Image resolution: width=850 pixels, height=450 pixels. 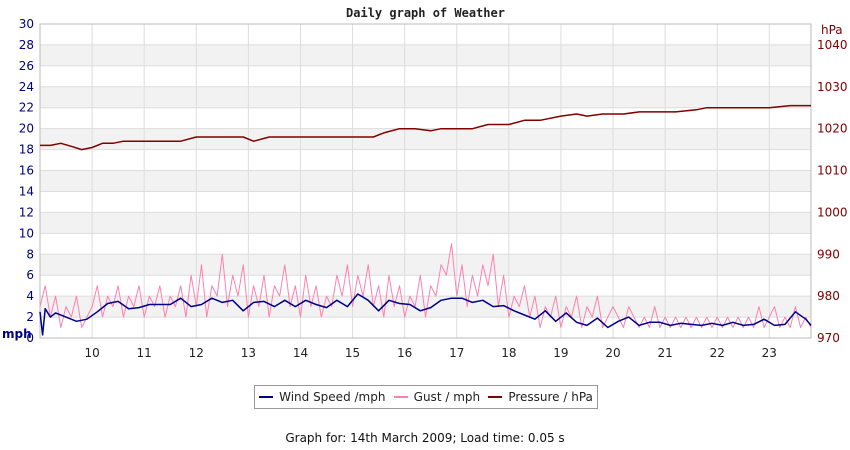 What do you see at coordinates (30, 254) in the screenshot?
I see `left-axis-tick-label: 8` at bounding box center [30, 254].